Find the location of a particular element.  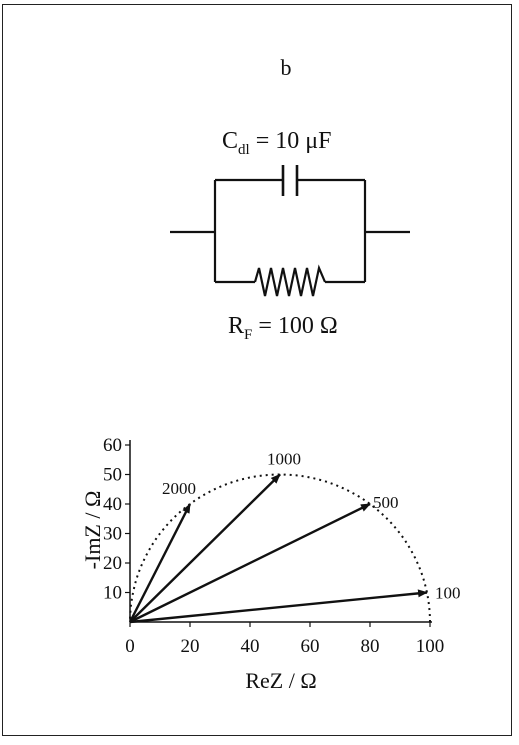

y-tick-marks: 10 20 30 40 50 60 is located at coordinates (116, 519).